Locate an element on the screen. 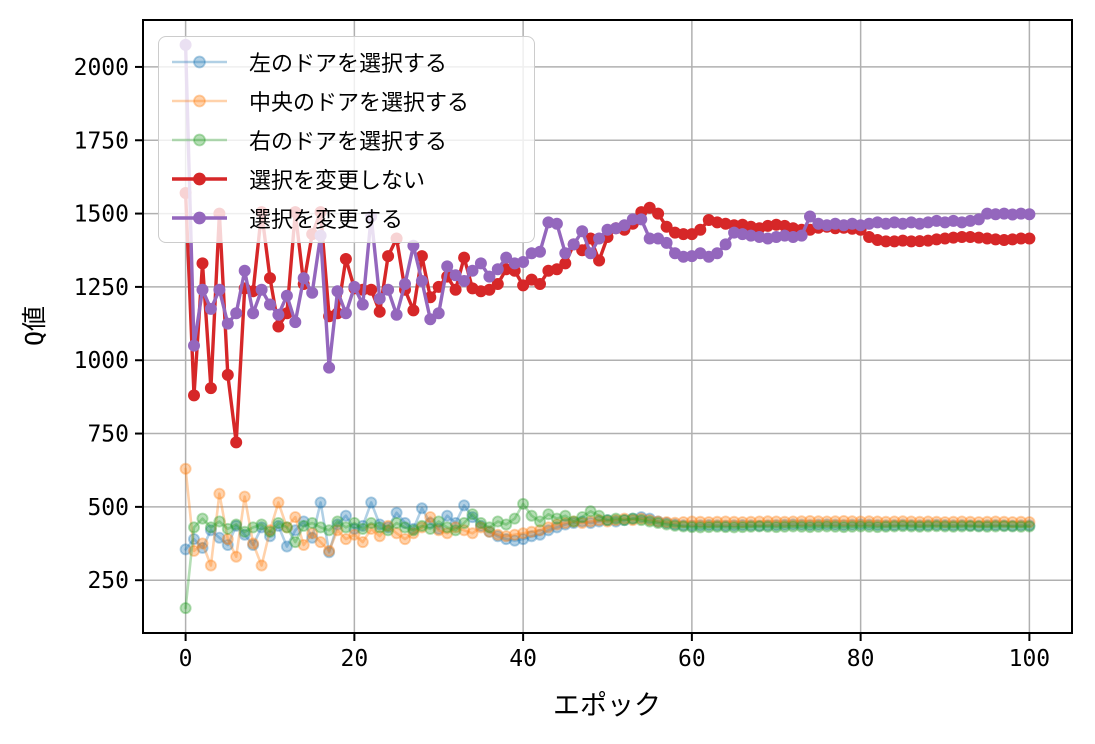  legend-swatch-svg is located at coordinates (199, 217).